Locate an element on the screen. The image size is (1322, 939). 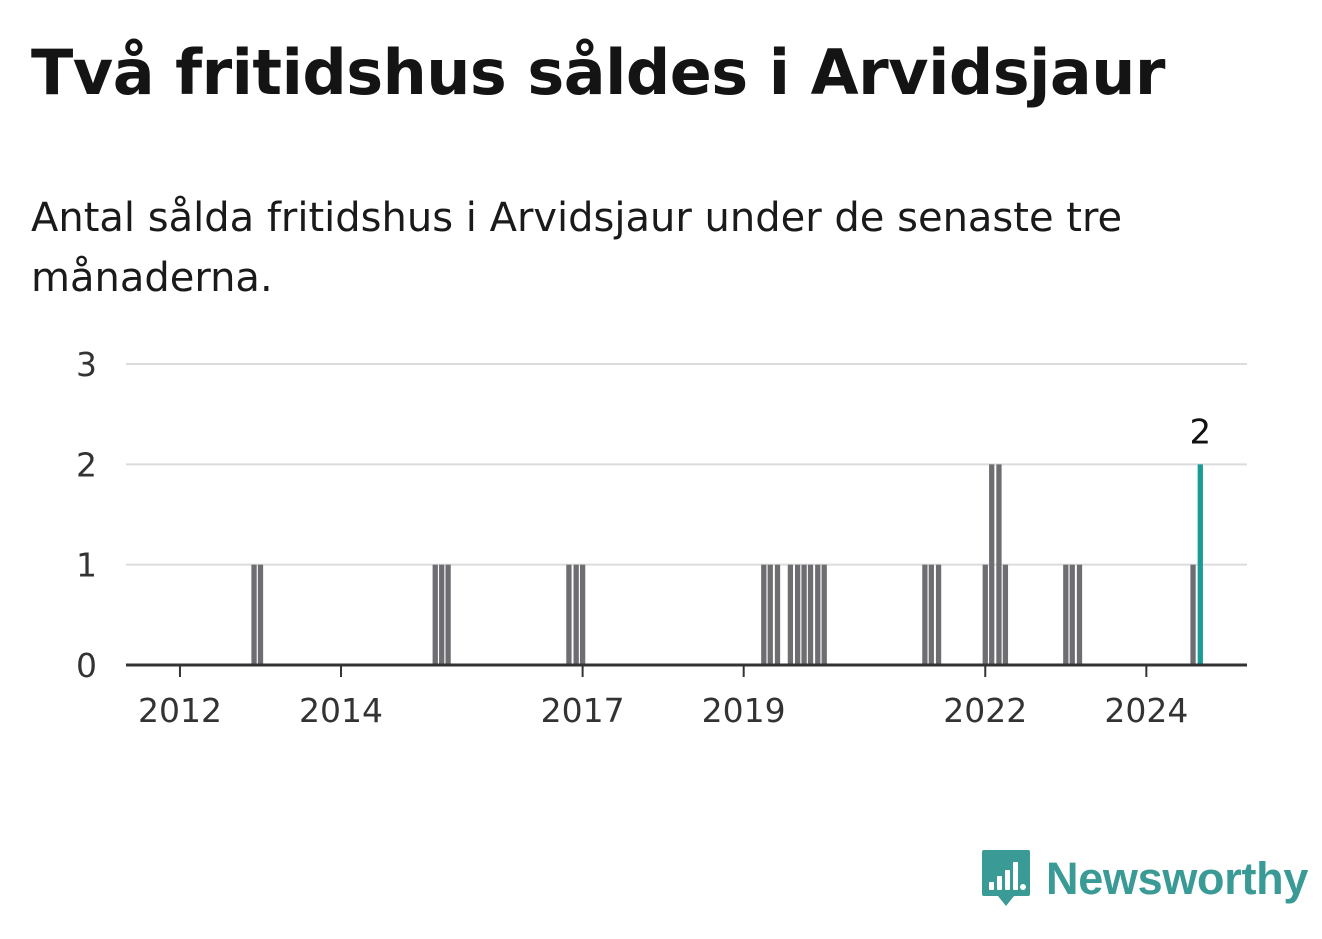
x-tick-label: 2024 is located at coordinates (1146, 710).